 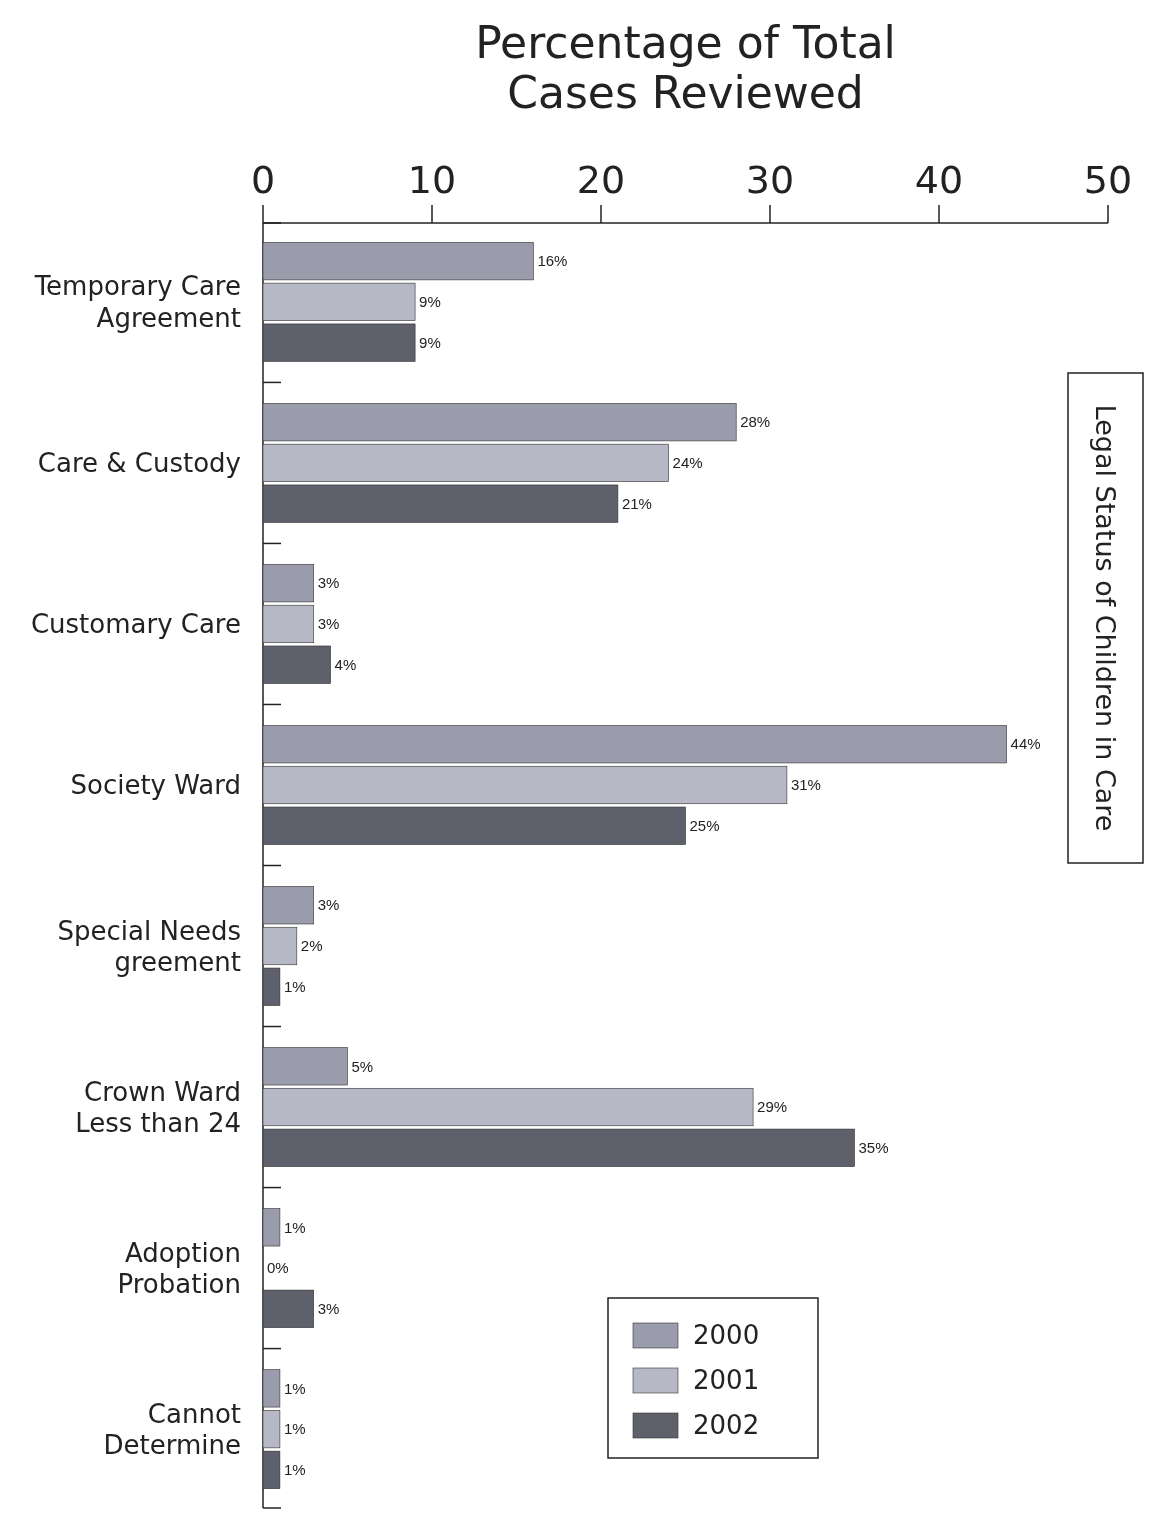 What do you see at coordinates (687, 463) in the screenshot?
I see `data-label: 24%` at bounding box center [687, 463].